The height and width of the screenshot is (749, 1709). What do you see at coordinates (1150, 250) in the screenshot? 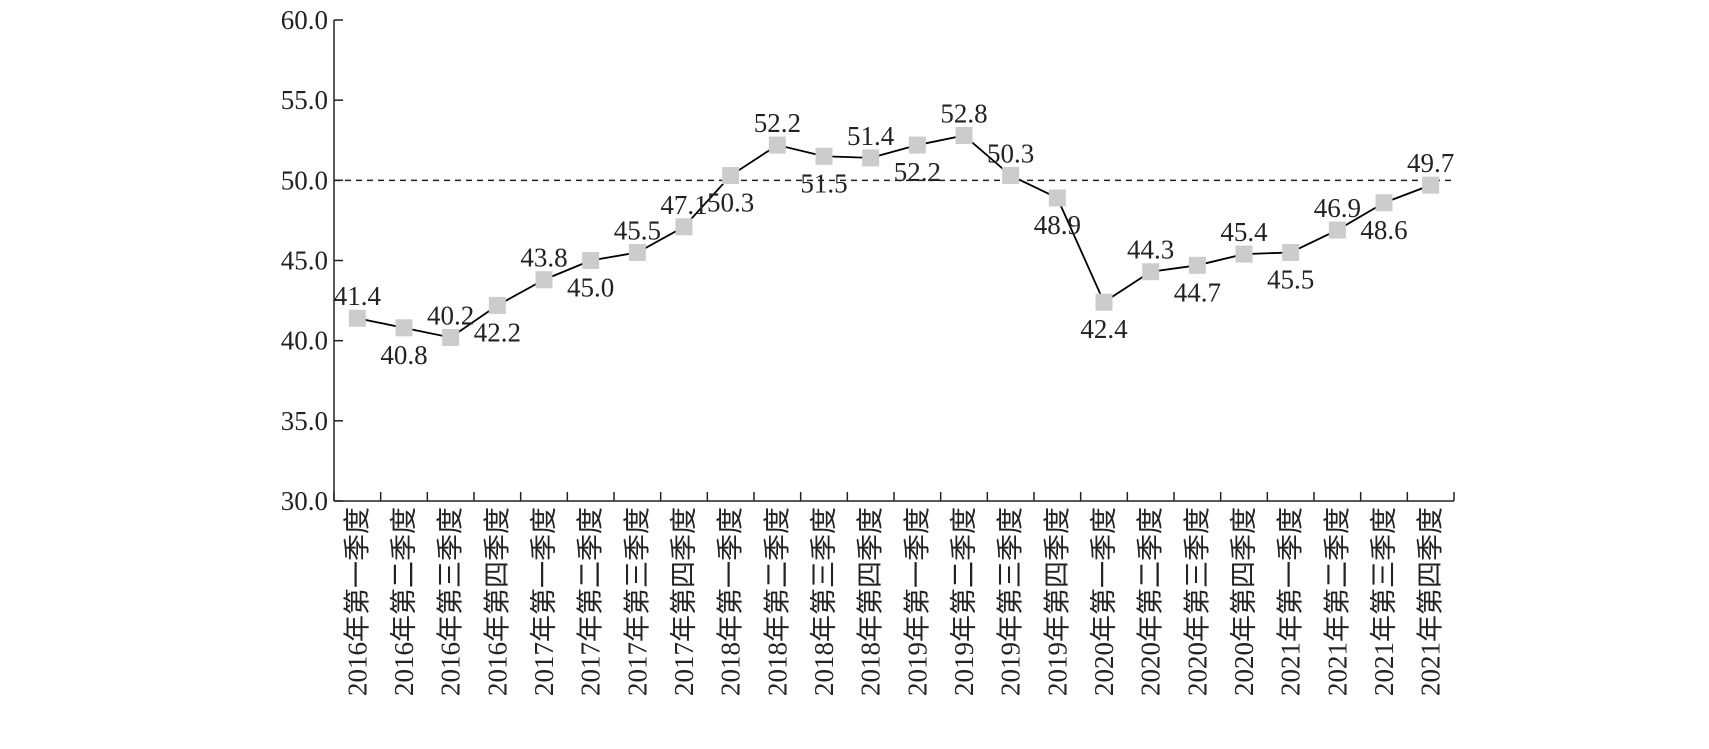
I see `data-label: 44.3` at bounding box center [1150, 250].